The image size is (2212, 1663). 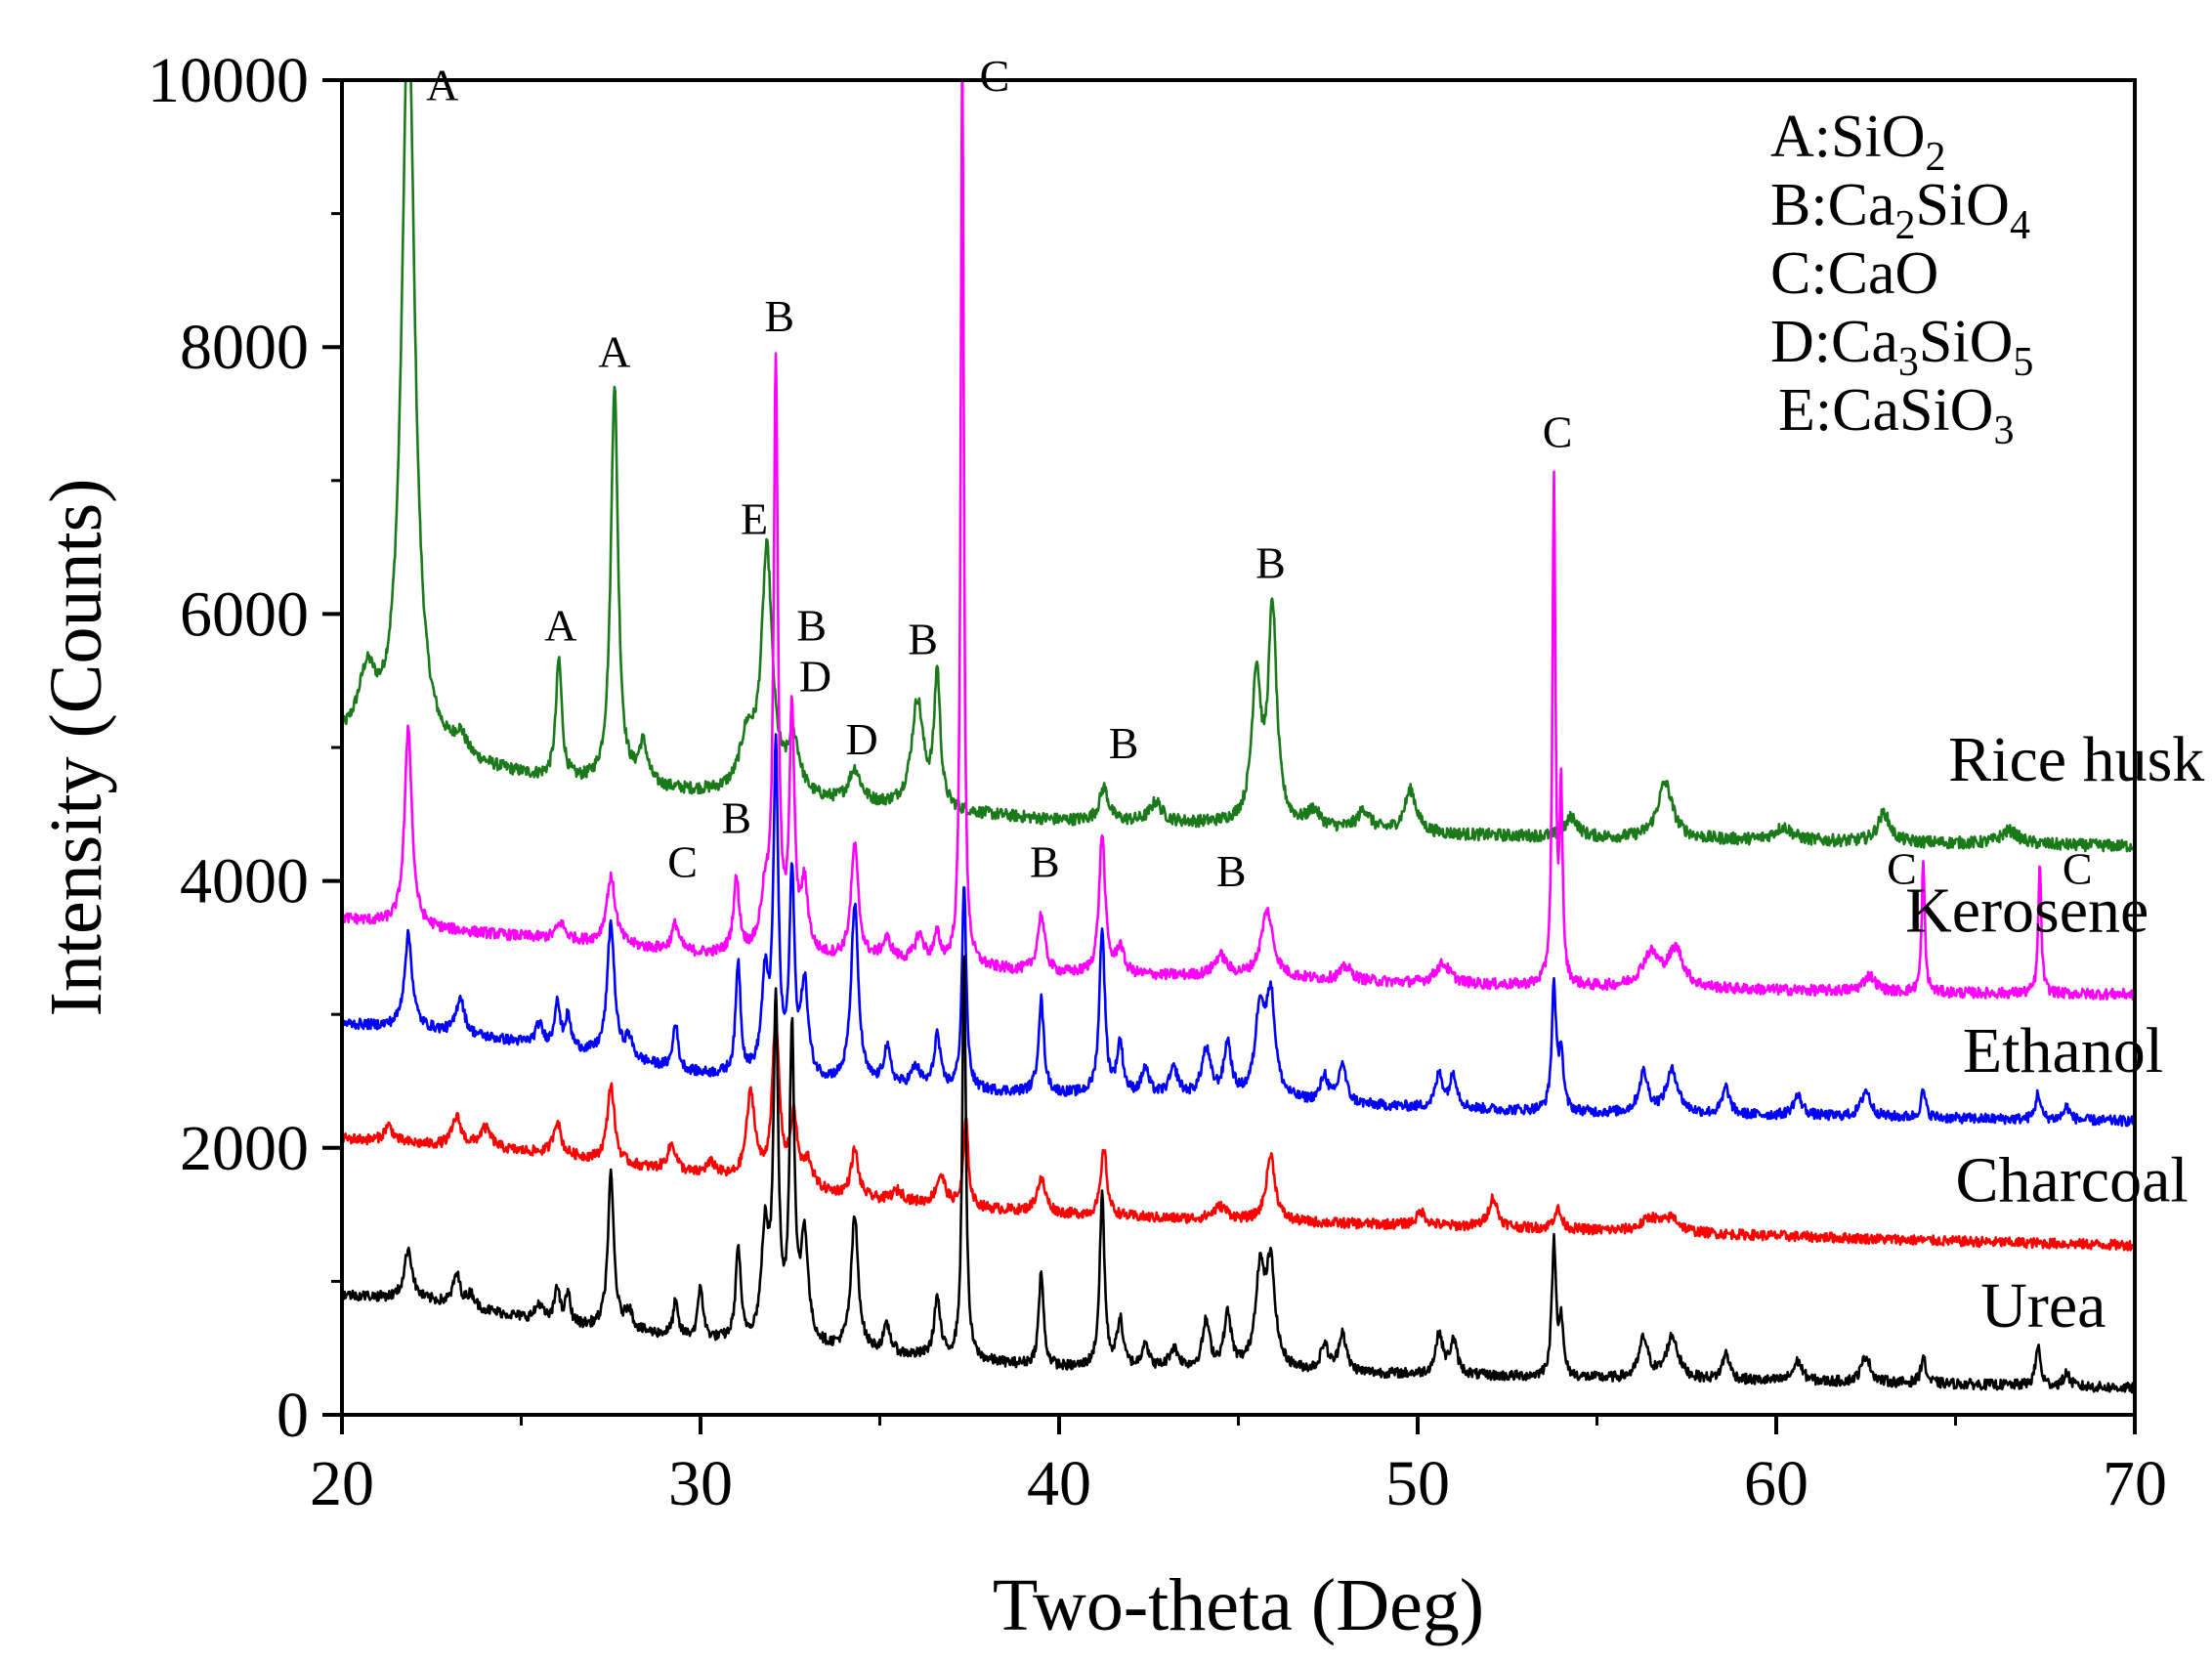 I want to click on y-tick-label: 8000, so click(x=245, y=347).